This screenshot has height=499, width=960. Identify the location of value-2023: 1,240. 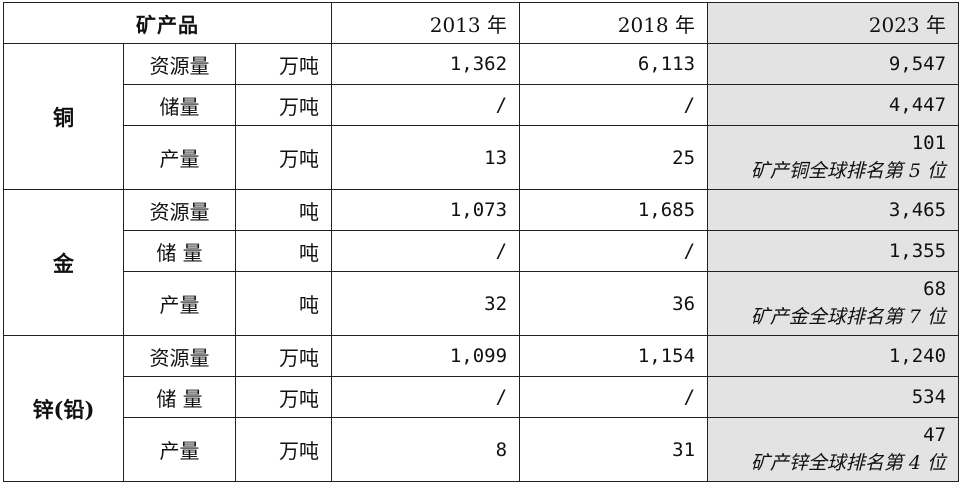
(833, 356).